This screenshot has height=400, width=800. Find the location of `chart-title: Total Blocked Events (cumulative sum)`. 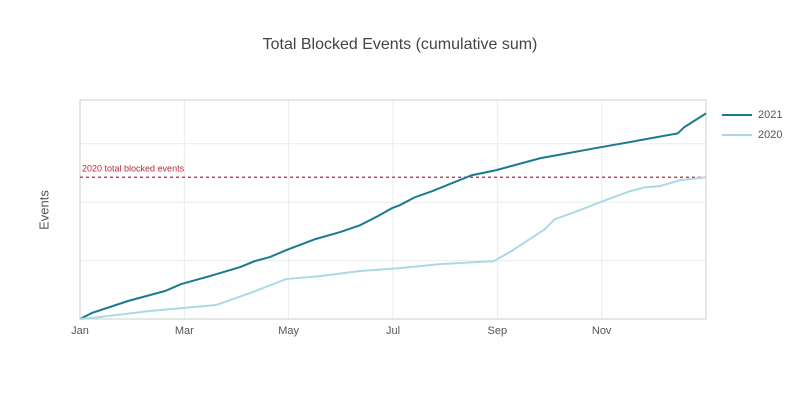

chart-title: Total Blocked Events (cumulative sum) is located at coordinates (400, 44).